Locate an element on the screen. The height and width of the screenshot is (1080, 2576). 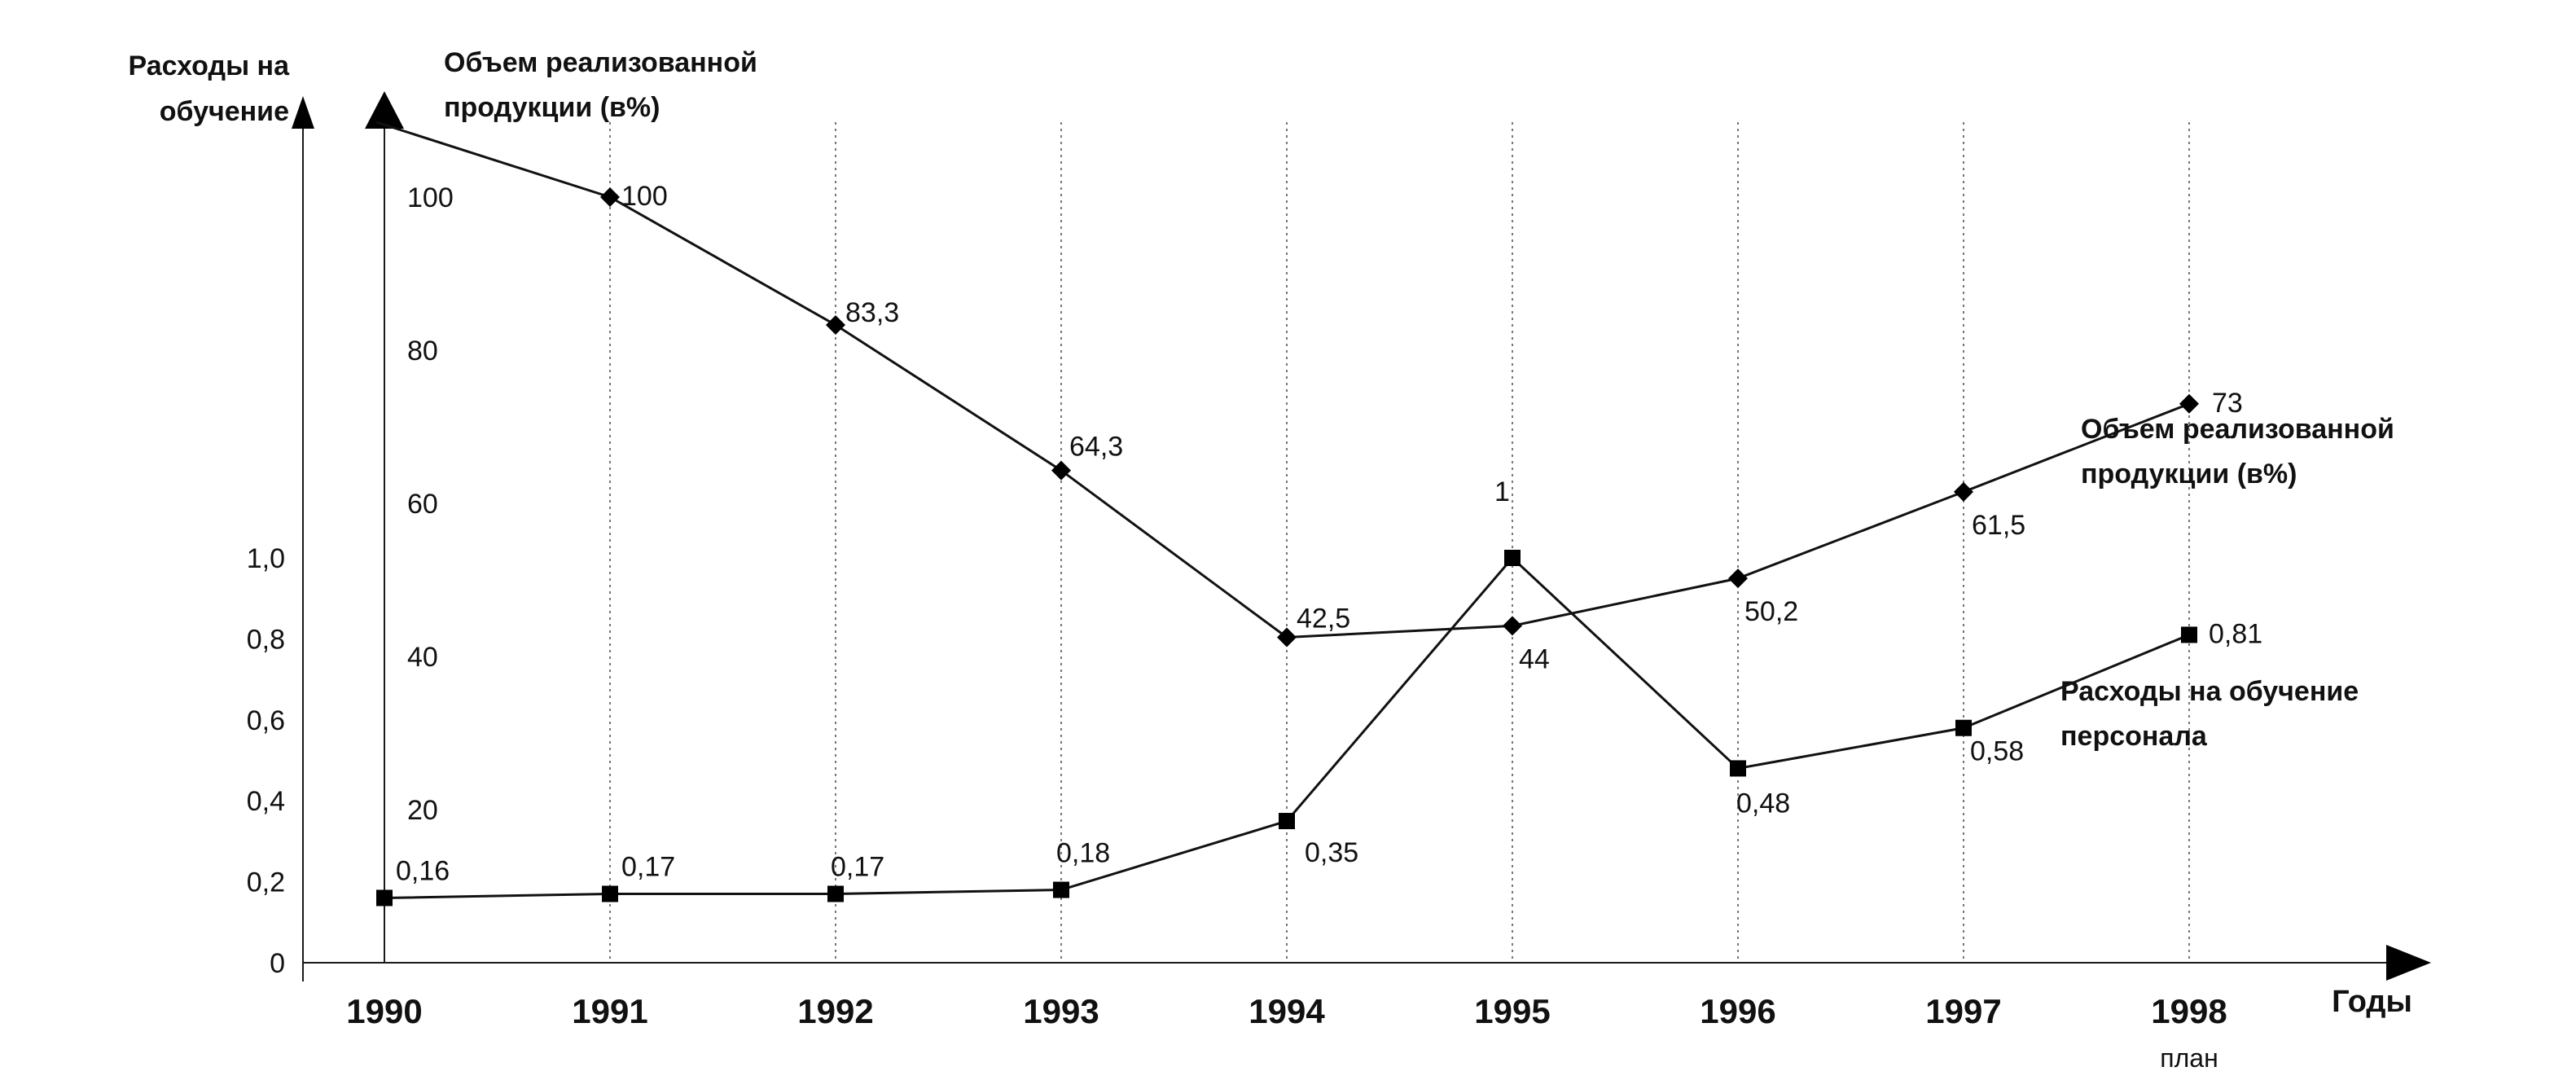
data-label-volume-1996: 50,2 is located at coordinates (1771, 611).